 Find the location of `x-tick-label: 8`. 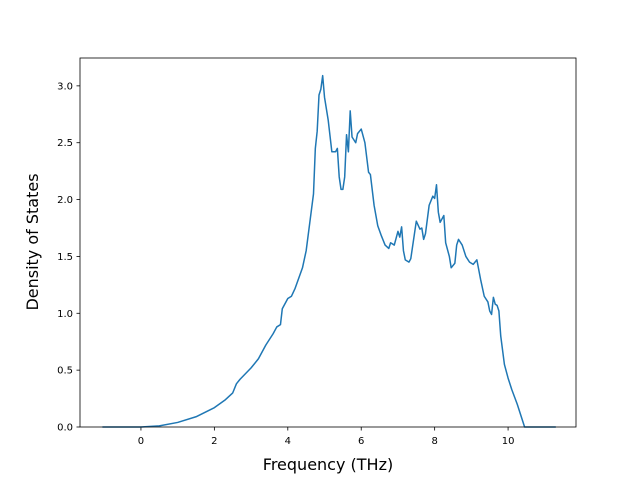

x-tick-label: 8 is located at coordinates (434, 441).